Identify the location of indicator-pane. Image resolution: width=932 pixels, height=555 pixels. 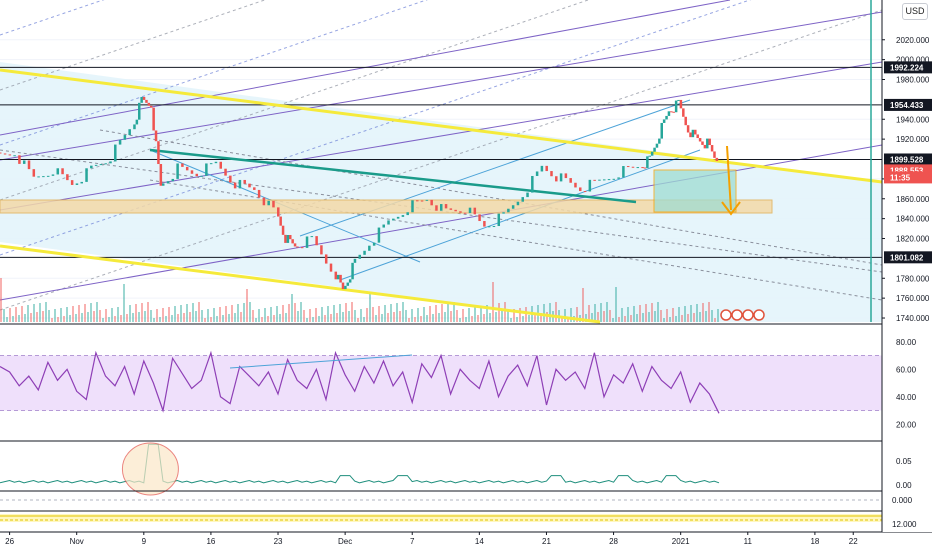
(466, 469).